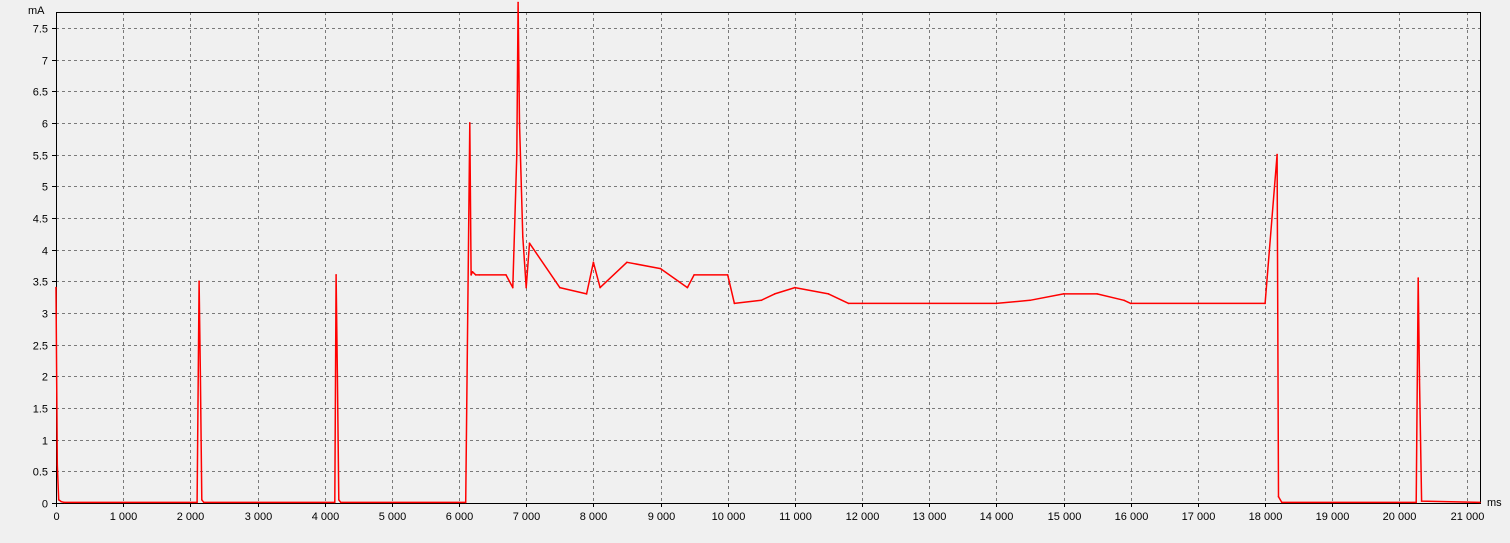  Describe the element at coordinates (662, 517) in the screenshot. I see `x-tick-label: 9 000` at that location.